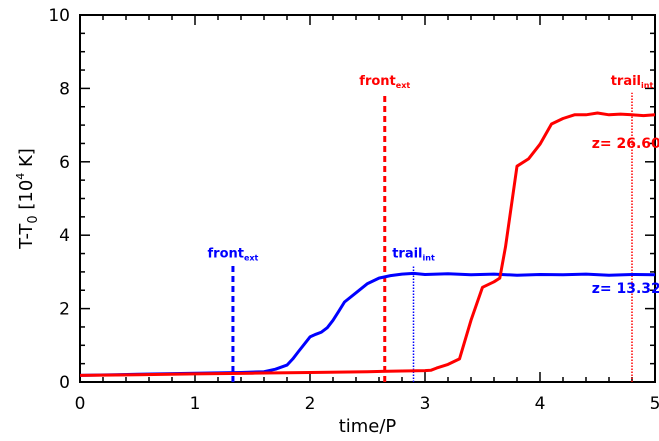  I want to click on x-tick-label: 1, so click(195, 404).